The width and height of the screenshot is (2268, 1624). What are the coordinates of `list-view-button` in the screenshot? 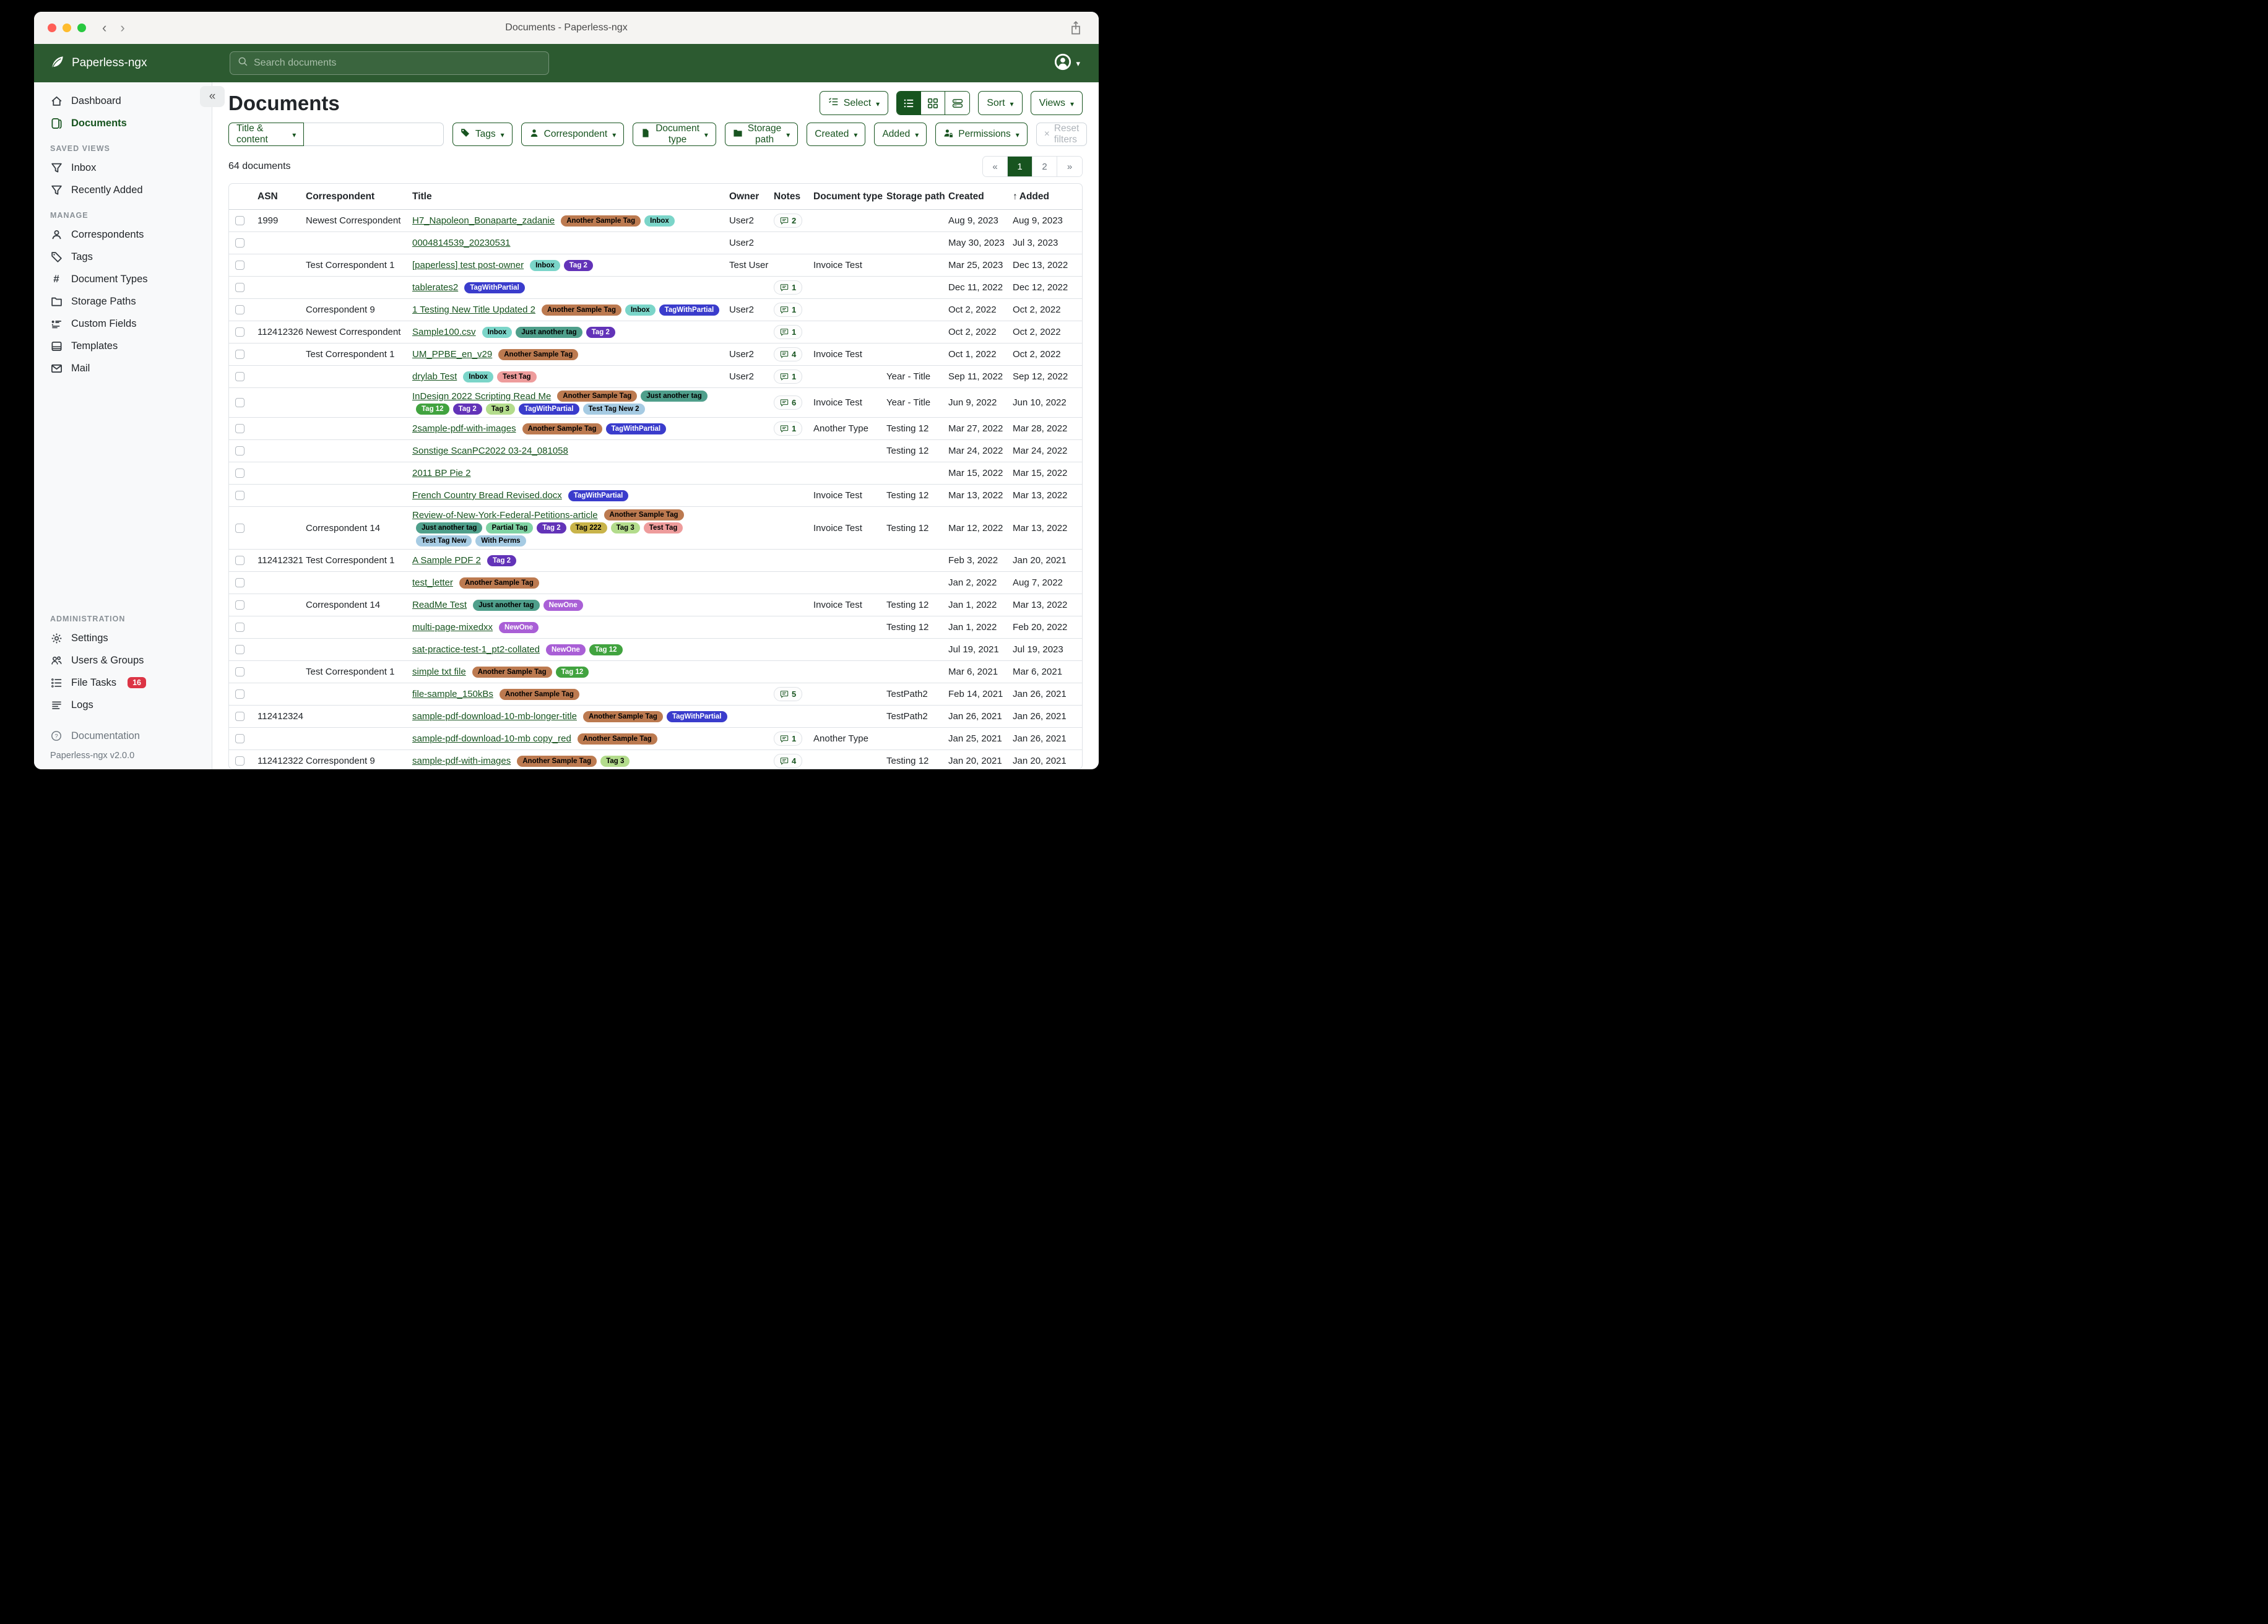 It's located at (909, 103).